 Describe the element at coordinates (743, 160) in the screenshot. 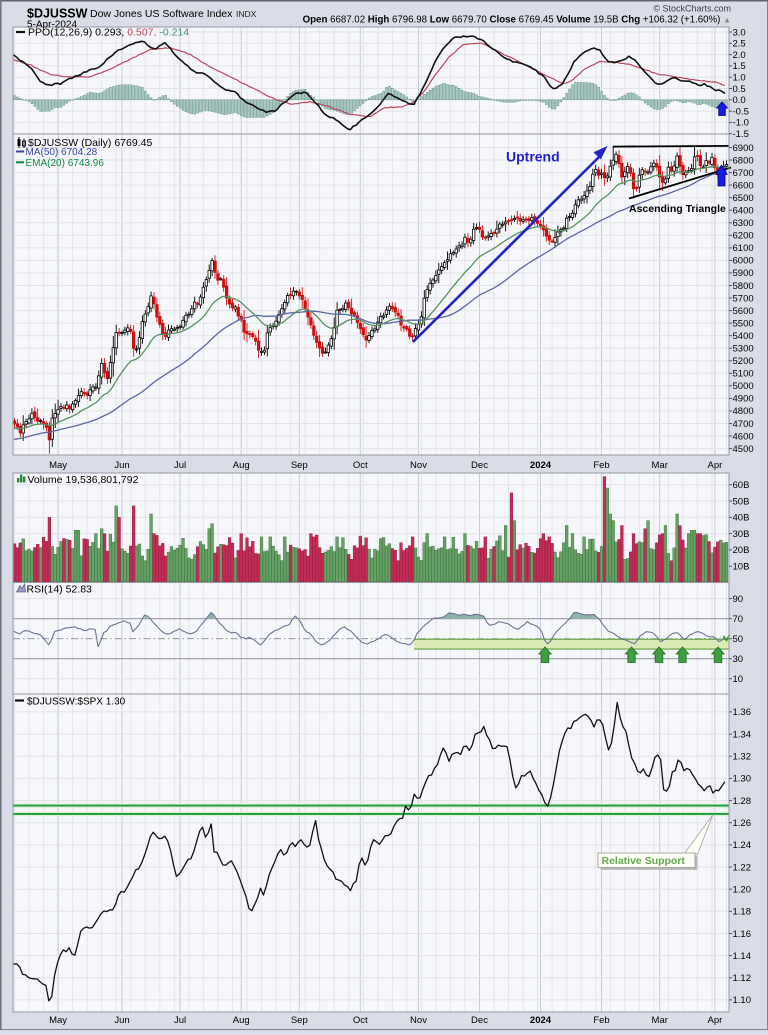

I see `svg-text: 6800` at that location.